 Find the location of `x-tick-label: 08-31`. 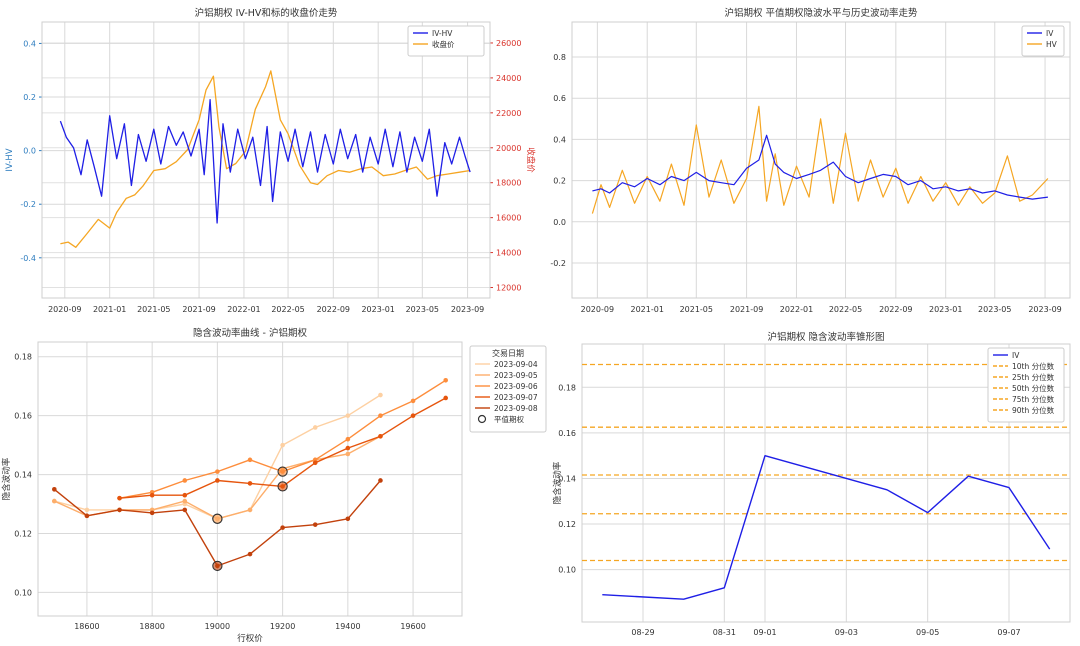

x-tick-label: 08-31 is located at coordinates (724, 632).